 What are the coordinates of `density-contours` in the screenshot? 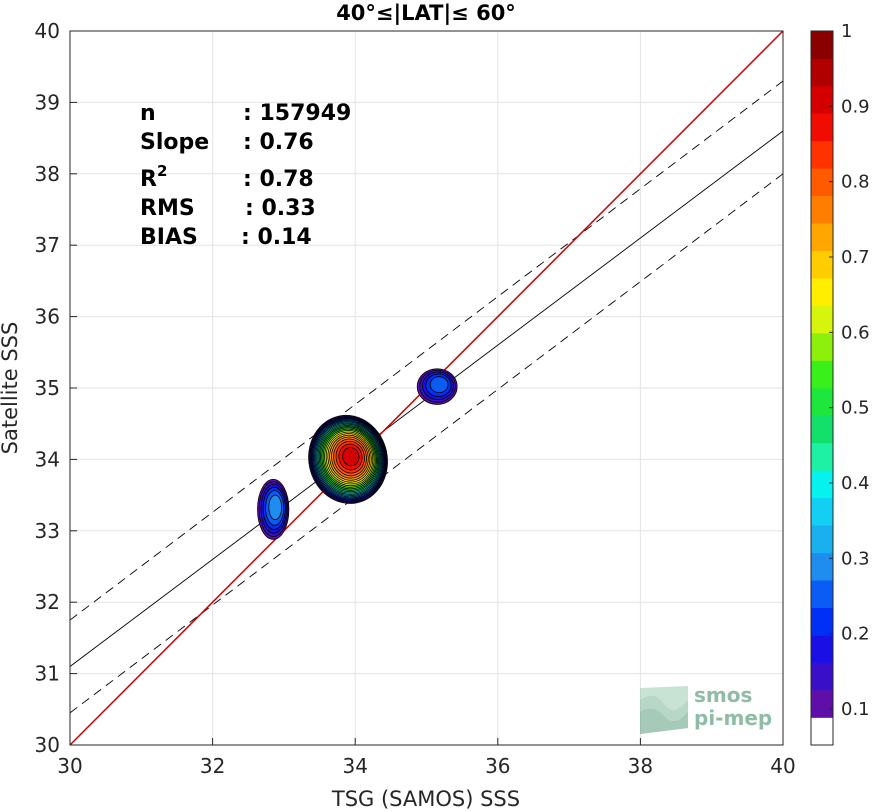 It's located at (357, 454).